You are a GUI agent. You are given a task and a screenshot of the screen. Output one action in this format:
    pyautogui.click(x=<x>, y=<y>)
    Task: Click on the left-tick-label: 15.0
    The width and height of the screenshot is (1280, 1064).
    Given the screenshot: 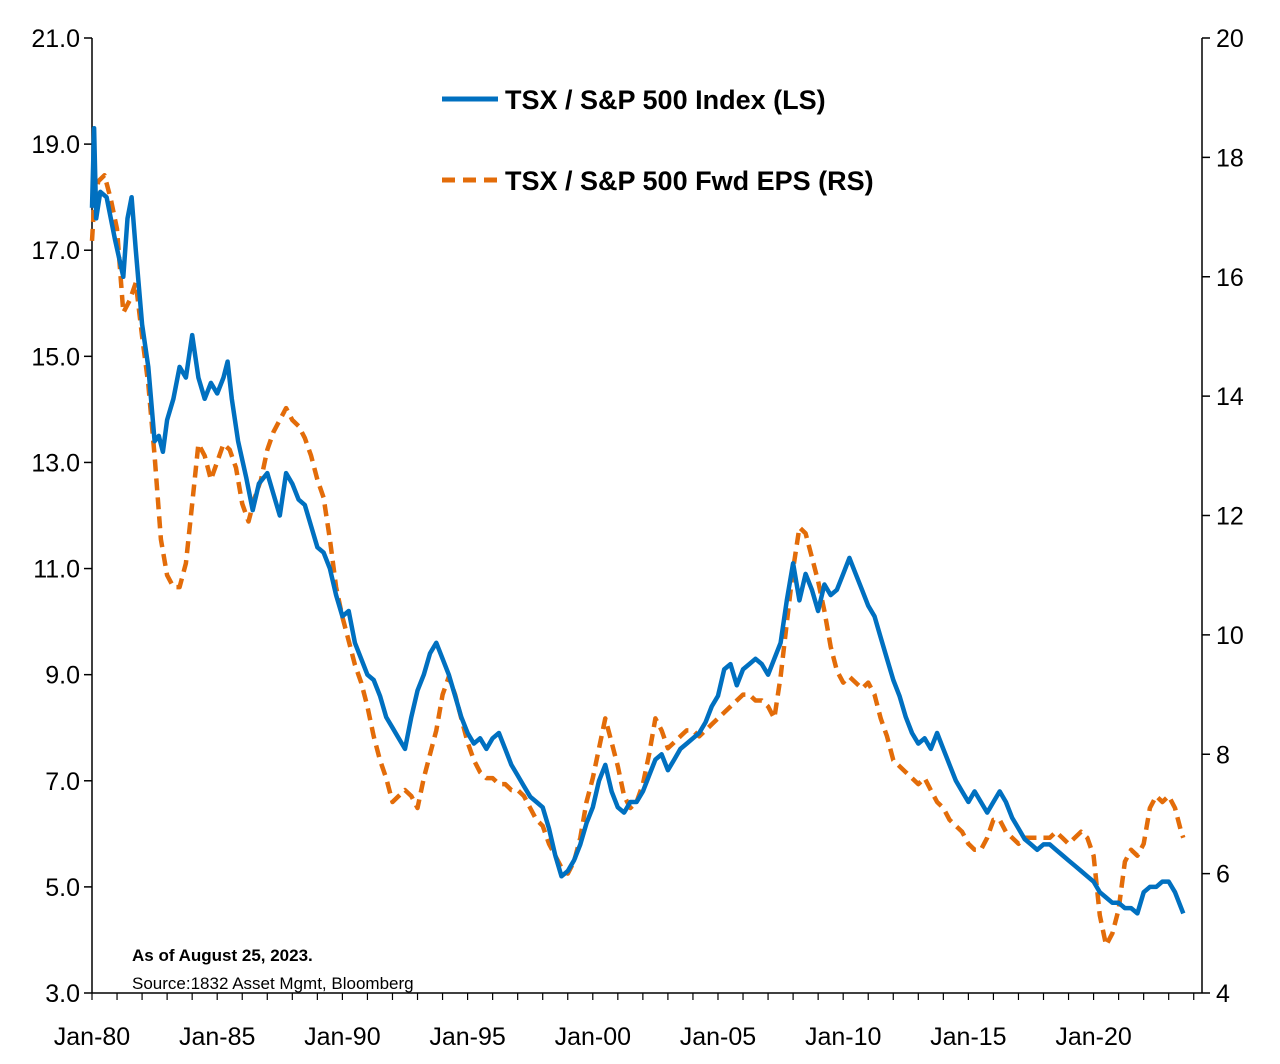 What is the action you would take?
    pyautogui.click(x=55, y=357)
    